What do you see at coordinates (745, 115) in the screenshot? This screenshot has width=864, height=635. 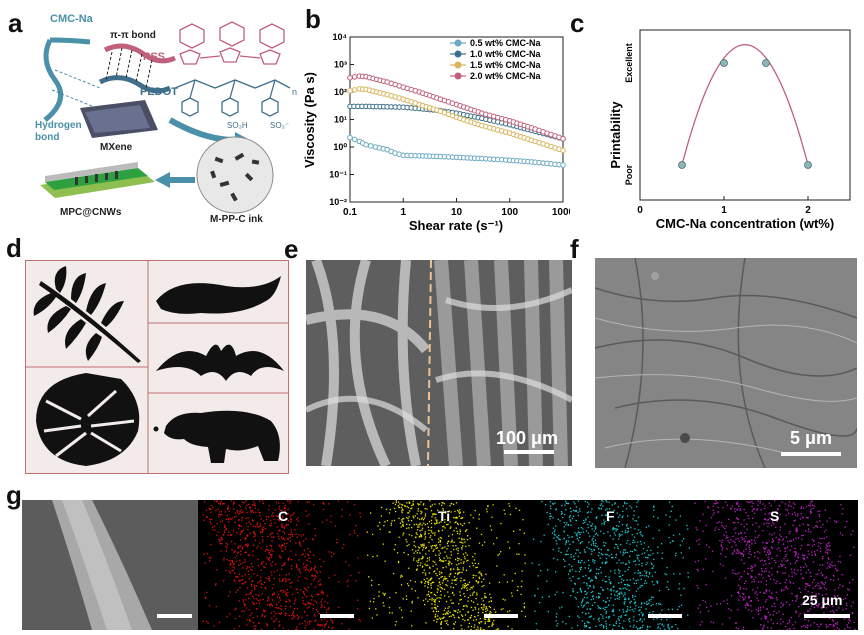 I see `printability-plot-frame` at bounding box center [745, 115].